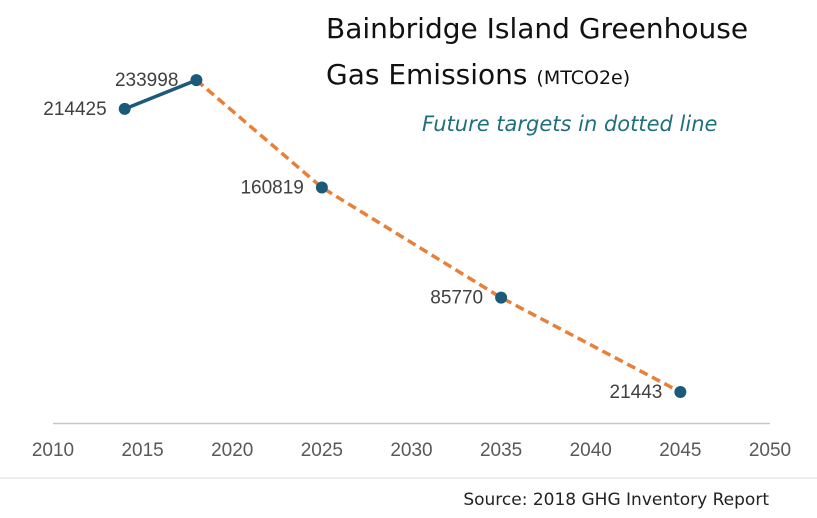 The width and height of the screenshot is (817, 518). Describe the element at coordinates (271, 188) in the screenshot. I see `data-label: 160819` at that location.